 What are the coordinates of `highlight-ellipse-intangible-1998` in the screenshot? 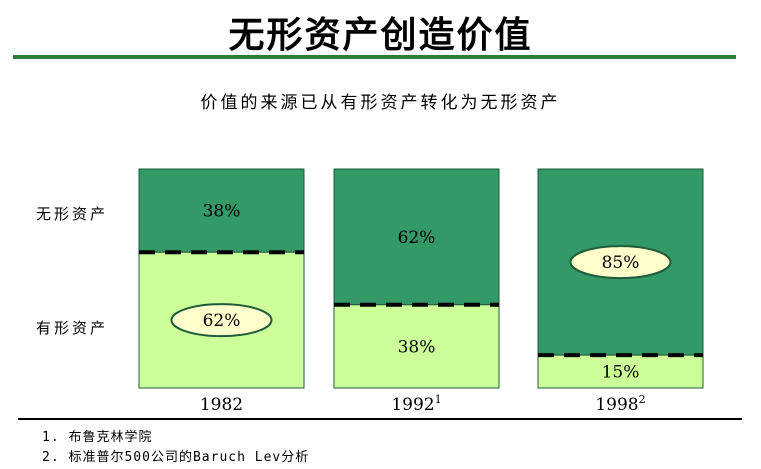 It's located at (620, 262).